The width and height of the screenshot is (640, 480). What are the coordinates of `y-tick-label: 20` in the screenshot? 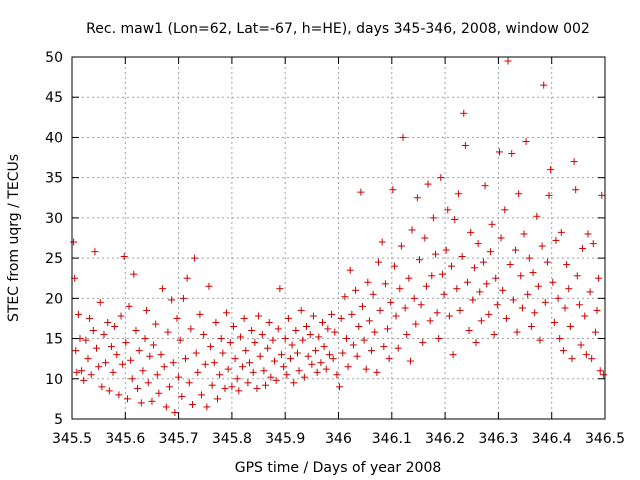 It's located at (54, 299).